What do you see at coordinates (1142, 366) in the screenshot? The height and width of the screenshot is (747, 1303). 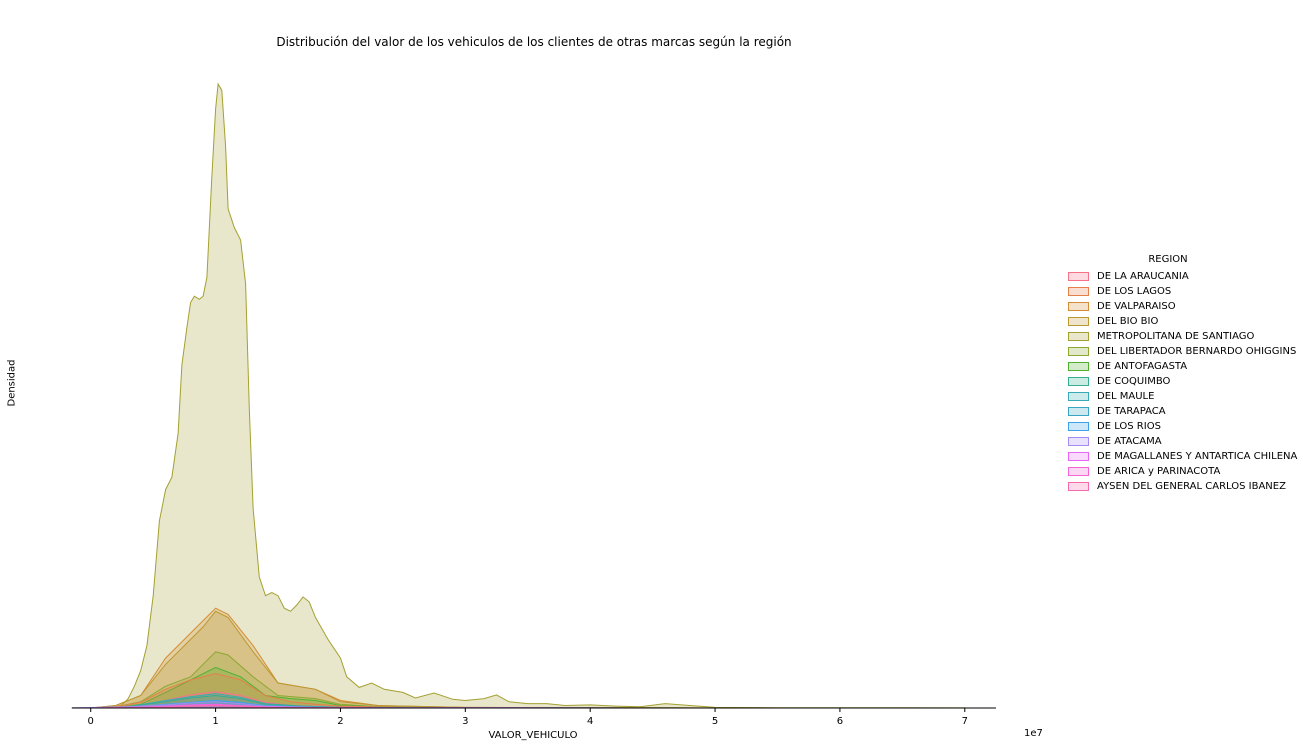 I see `legend-label: DE ANTOFAGASTA` at bounding box center [1142, 366].